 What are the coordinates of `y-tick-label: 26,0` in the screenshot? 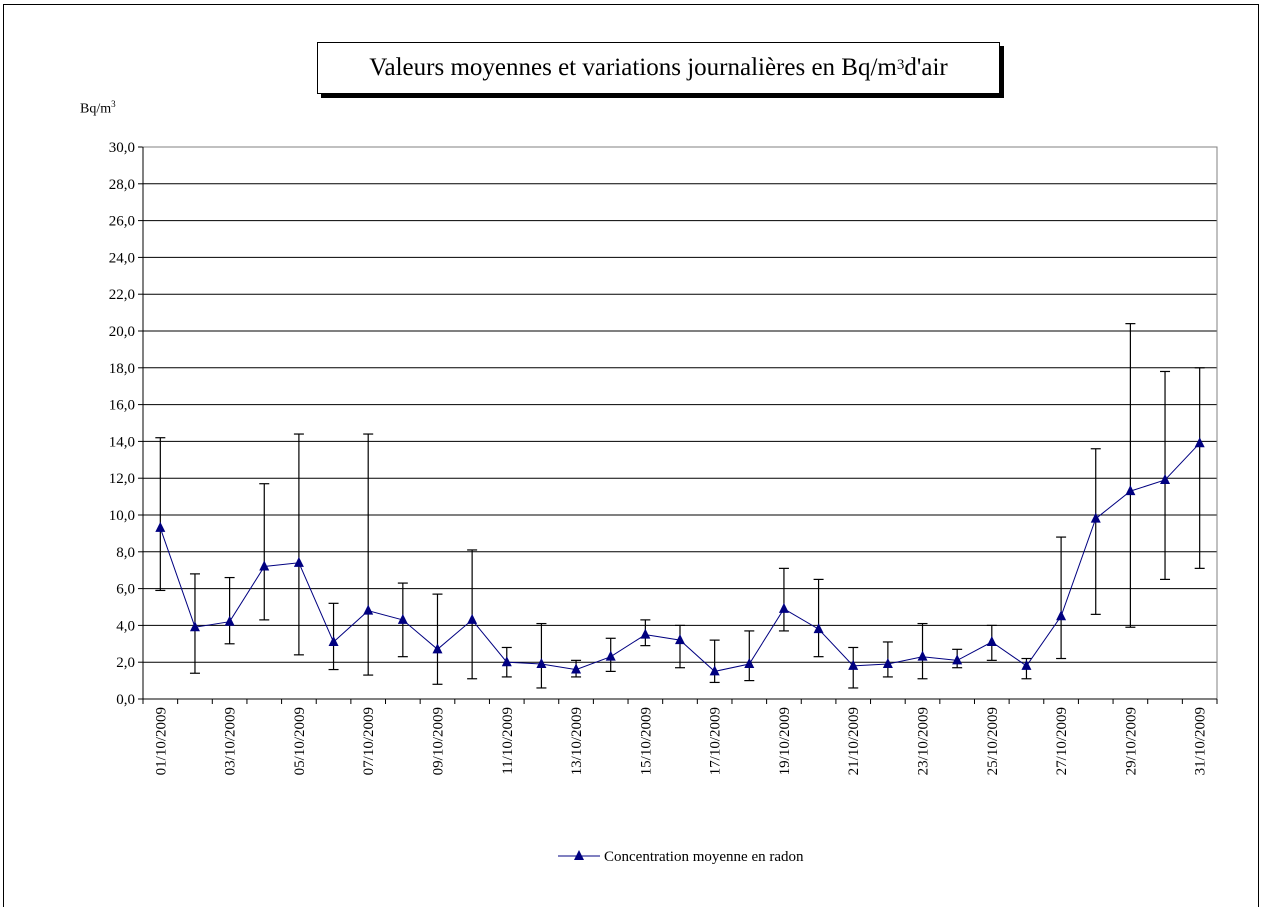 It's located at (122, 222).